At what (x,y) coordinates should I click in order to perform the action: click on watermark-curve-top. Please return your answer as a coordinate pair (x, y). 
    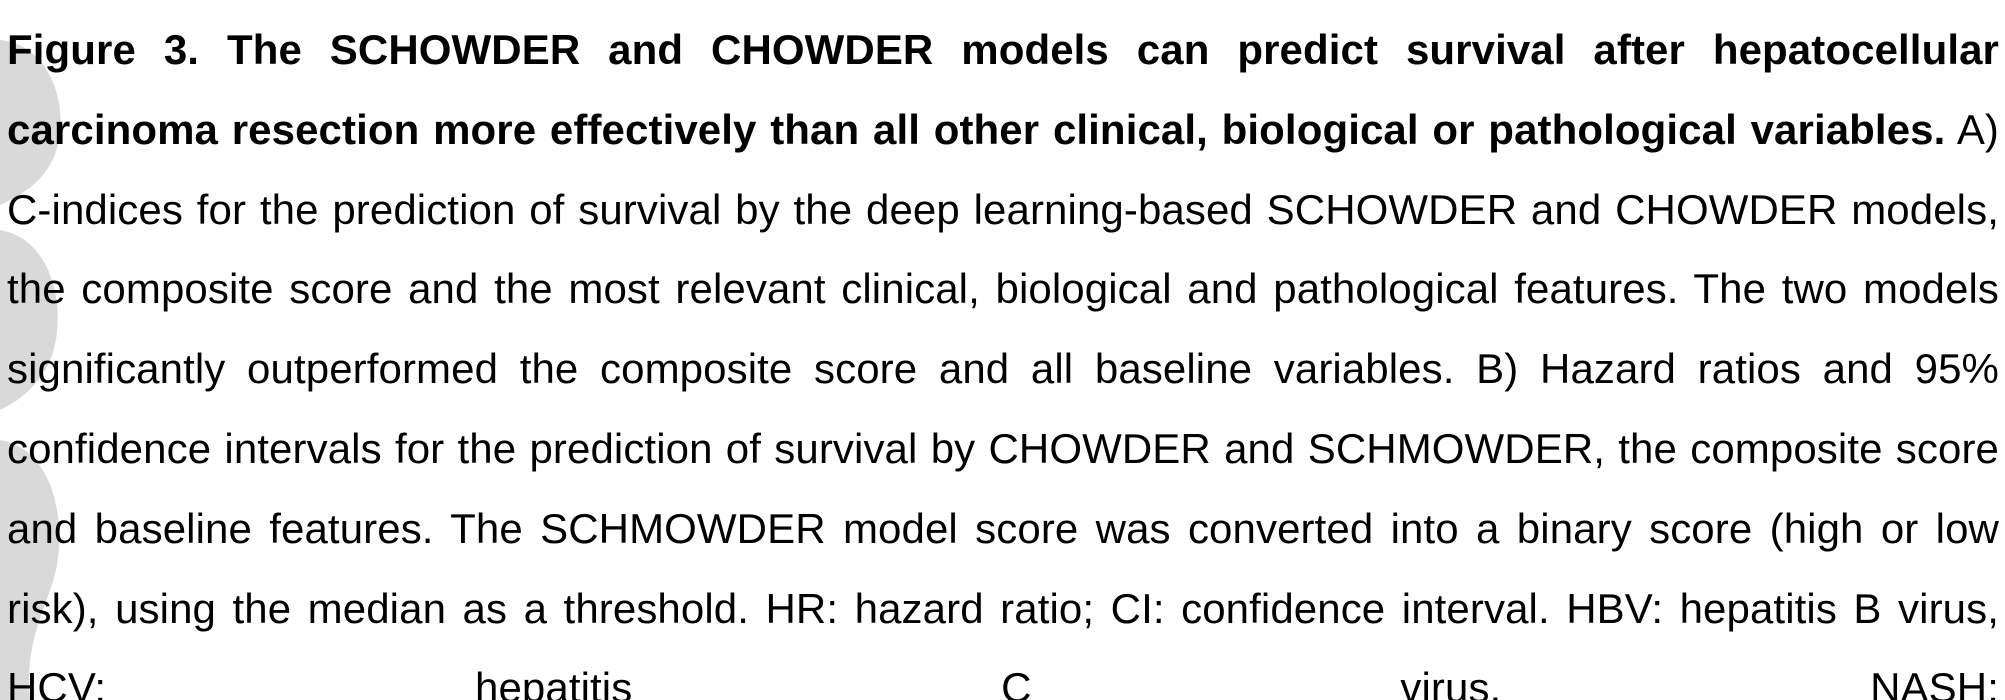
    Looking at the image, I should click on (30, 122).